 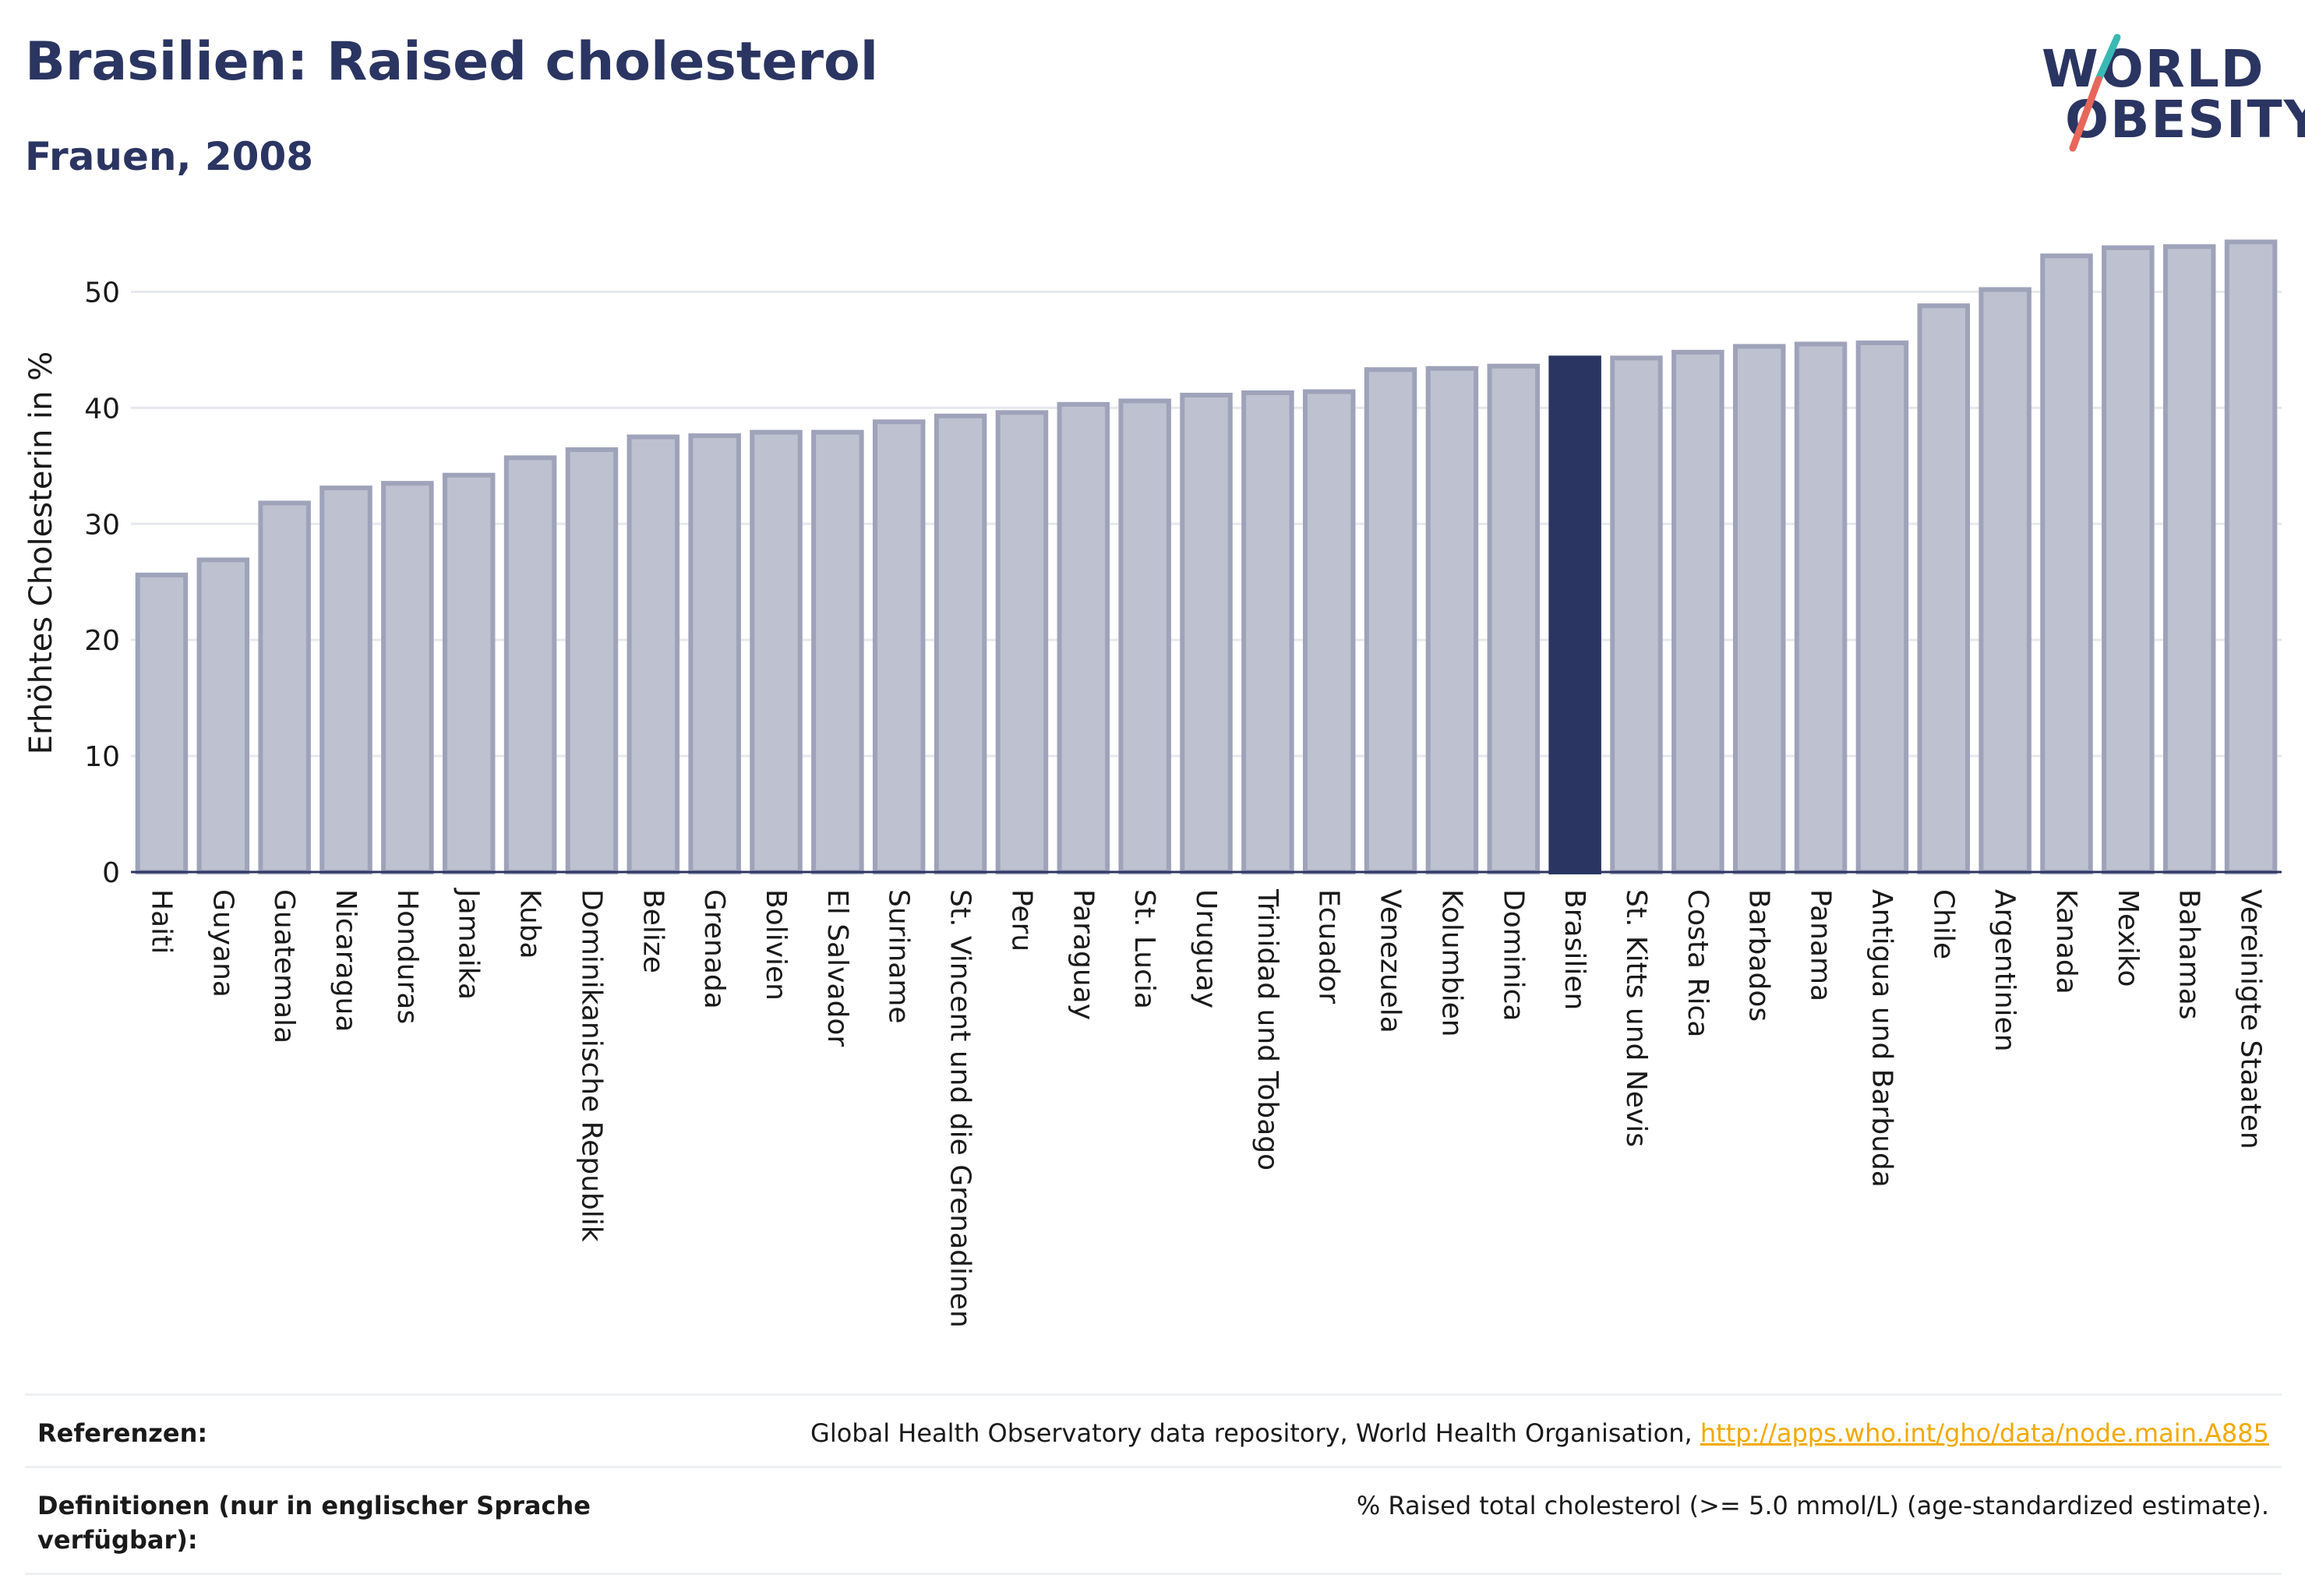 I want to click on x-tick-label: Vereinigte Staaten, so click(x=2251, y=1019).